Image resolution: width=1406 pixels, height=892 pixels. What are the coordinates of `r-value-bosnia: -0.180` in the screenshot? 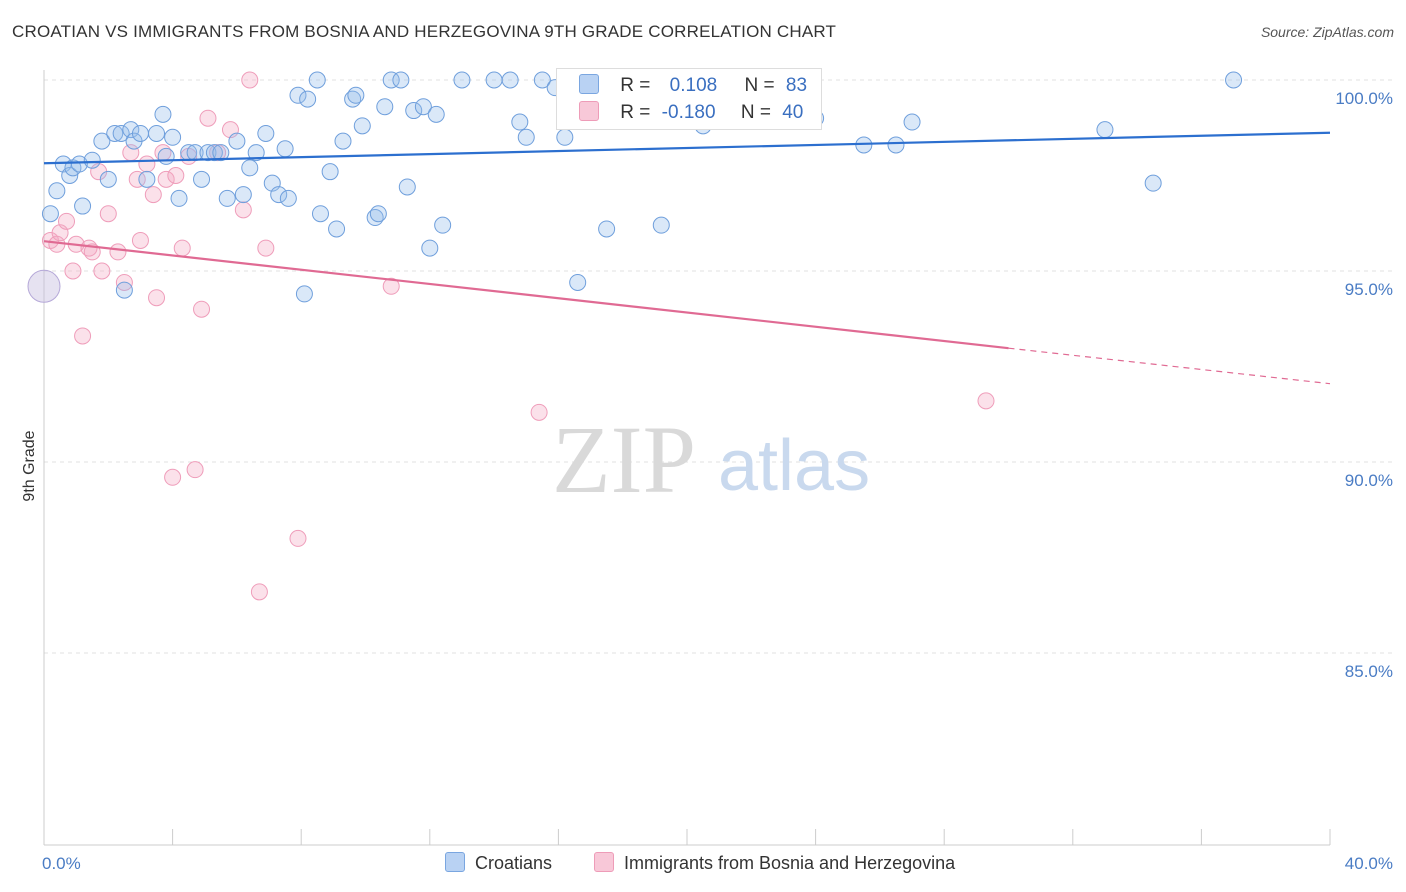 It's located at (688, 112).